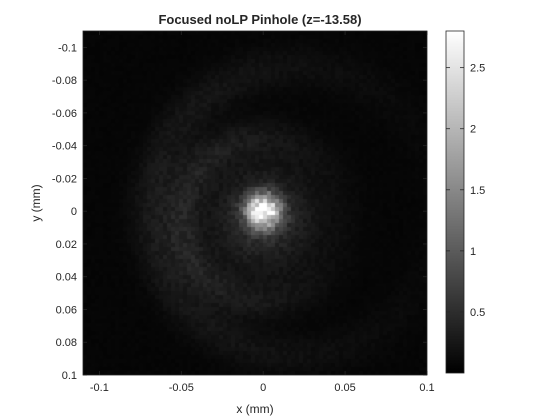 This screenshot has height=420, width=560. What do you see at coordinates (64, 81) in the screenshot?
I see `y-tick-label: -0.08` at bounding box center [64, 81].